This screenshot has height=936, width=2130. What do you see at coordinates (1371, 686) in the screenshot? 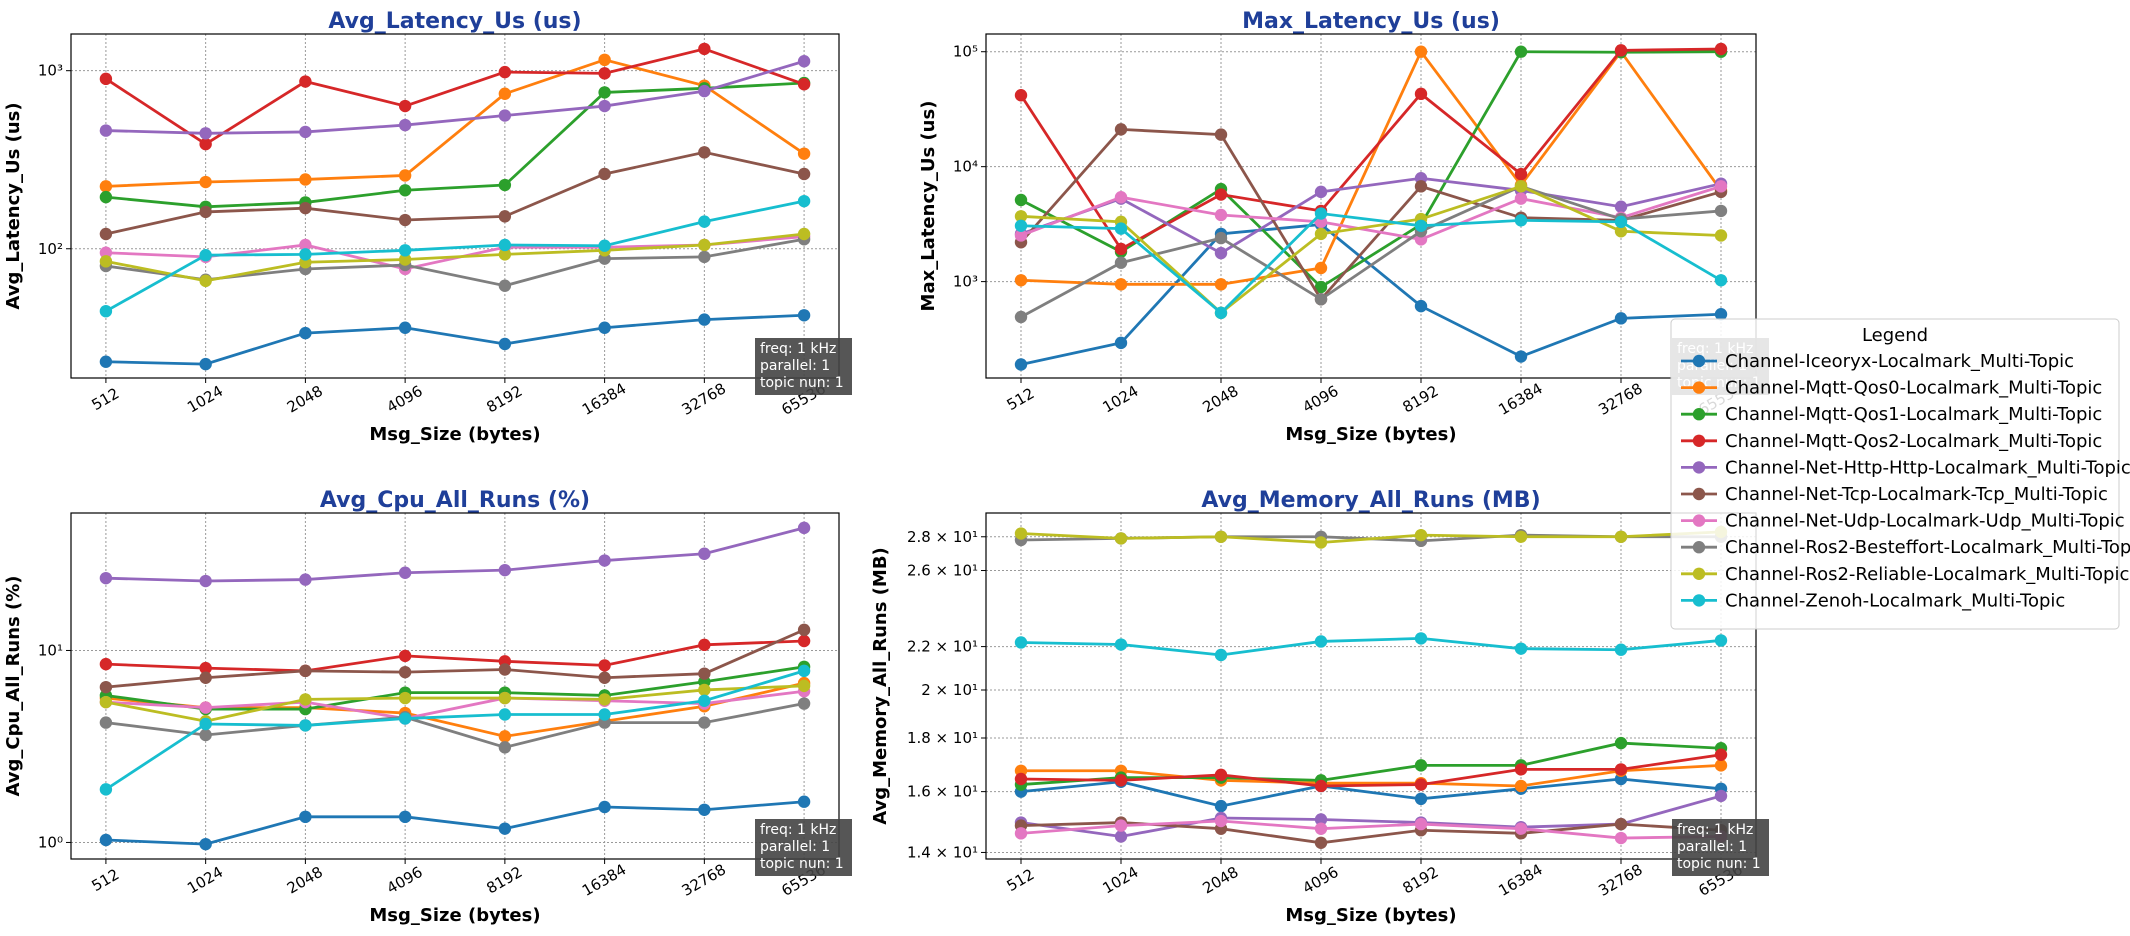
I see `plot-frame` at bounding box center [1371, 686].